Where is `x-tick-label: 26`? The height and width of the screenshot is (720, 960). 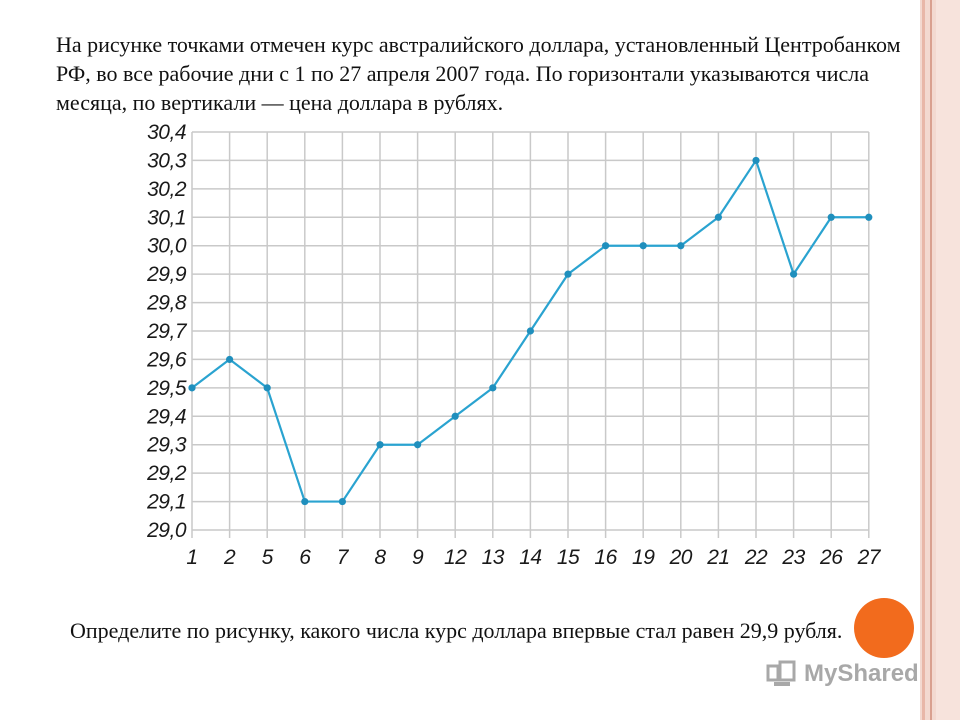 x-tick-label: 26 is located at coordinates (831, 557).